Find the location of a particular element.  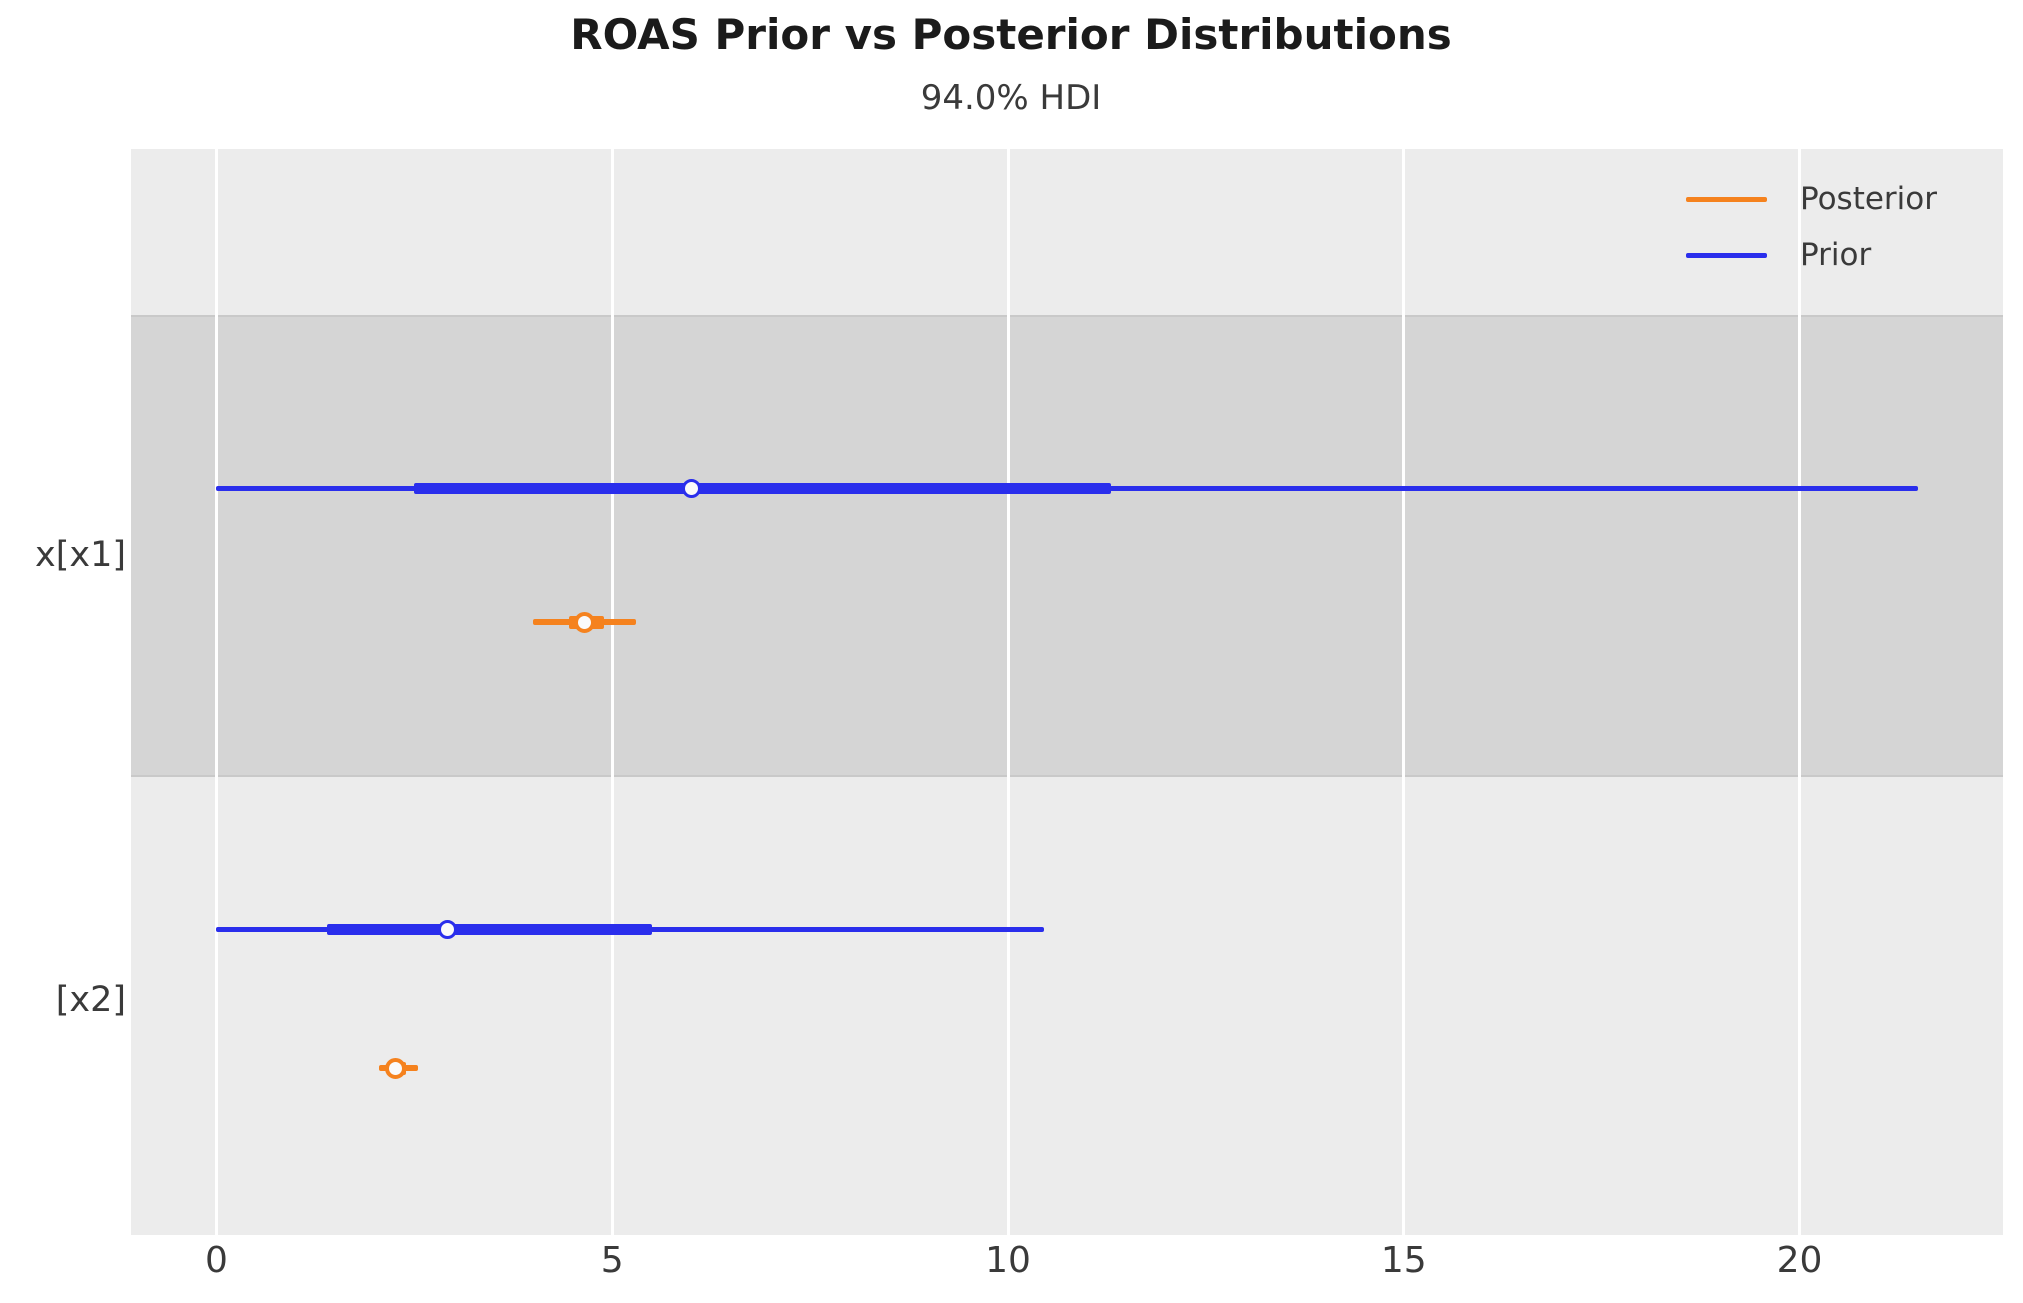

x-tick-label: 20 is located at coordinates (1799, 1260).